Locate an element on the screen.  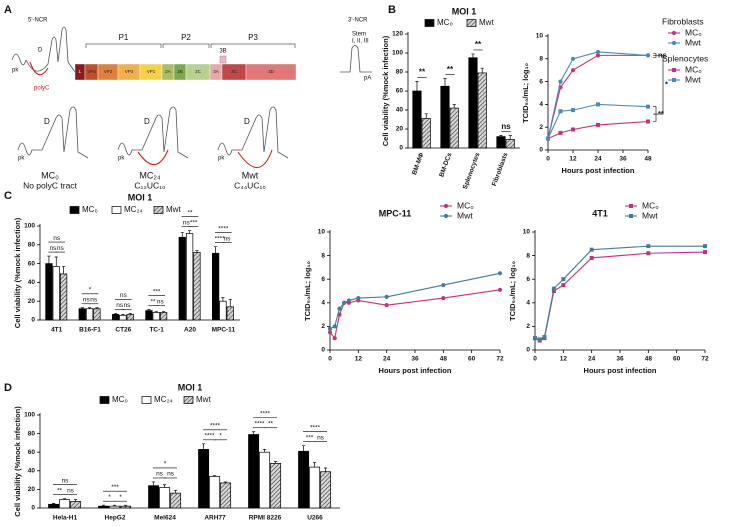
y-tick-label: 40 is located at coordinates (400, 110).